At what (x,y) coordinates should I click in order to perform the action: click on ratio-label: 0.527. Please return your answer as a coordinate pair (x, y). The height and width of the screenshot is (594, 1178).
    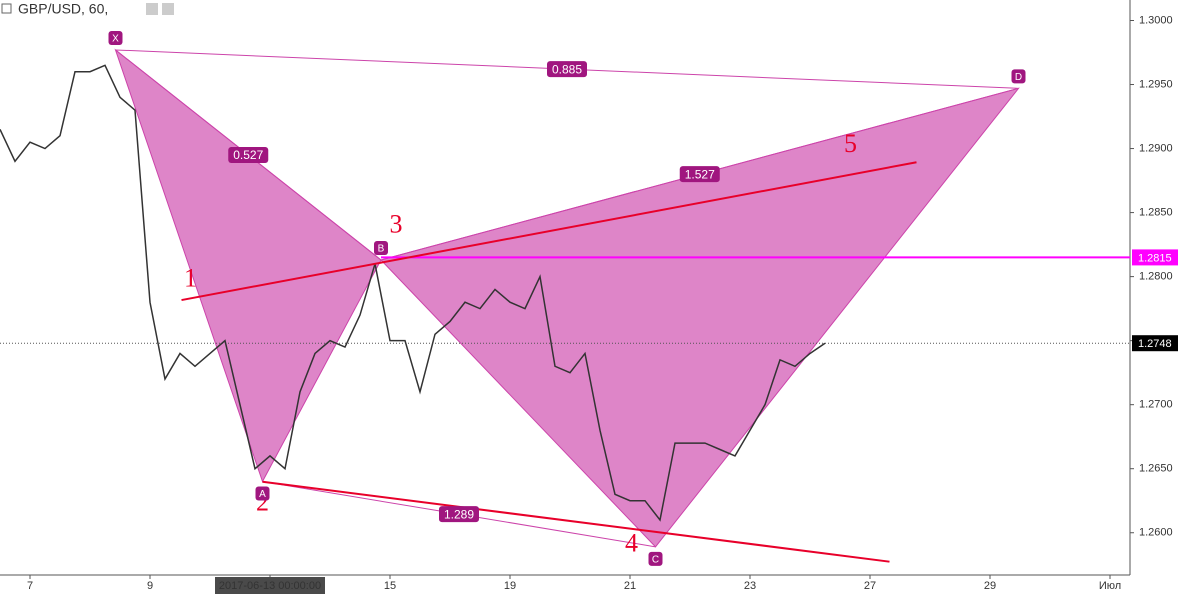
    Looking at the image, I should click on (248, 155).